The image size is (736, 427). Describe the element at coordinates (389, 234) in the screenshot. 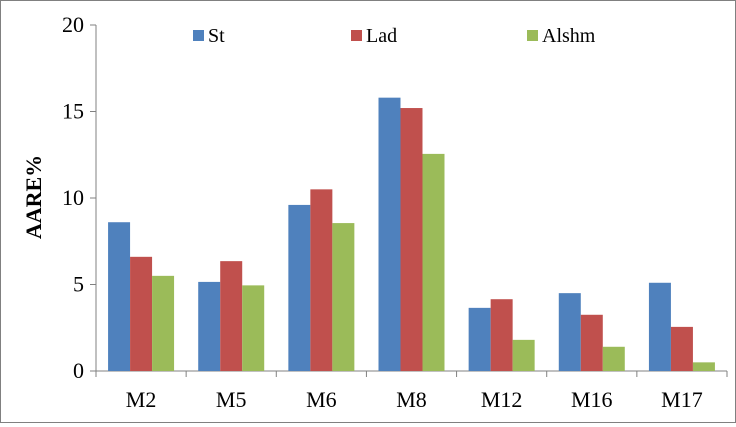

I see `bar-st-m8` at that location.